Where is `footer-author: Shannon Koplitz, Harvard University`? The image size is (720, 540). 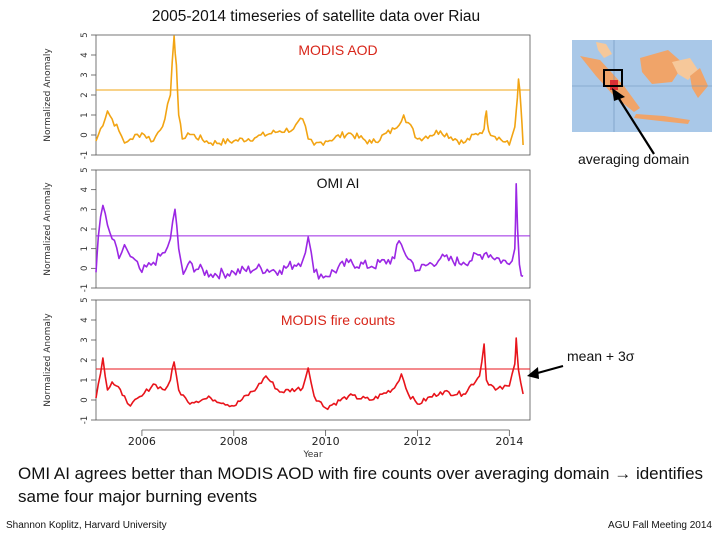
footer-author: Shannon Koplitz, Harvard University is located at coordinates (86, 525).